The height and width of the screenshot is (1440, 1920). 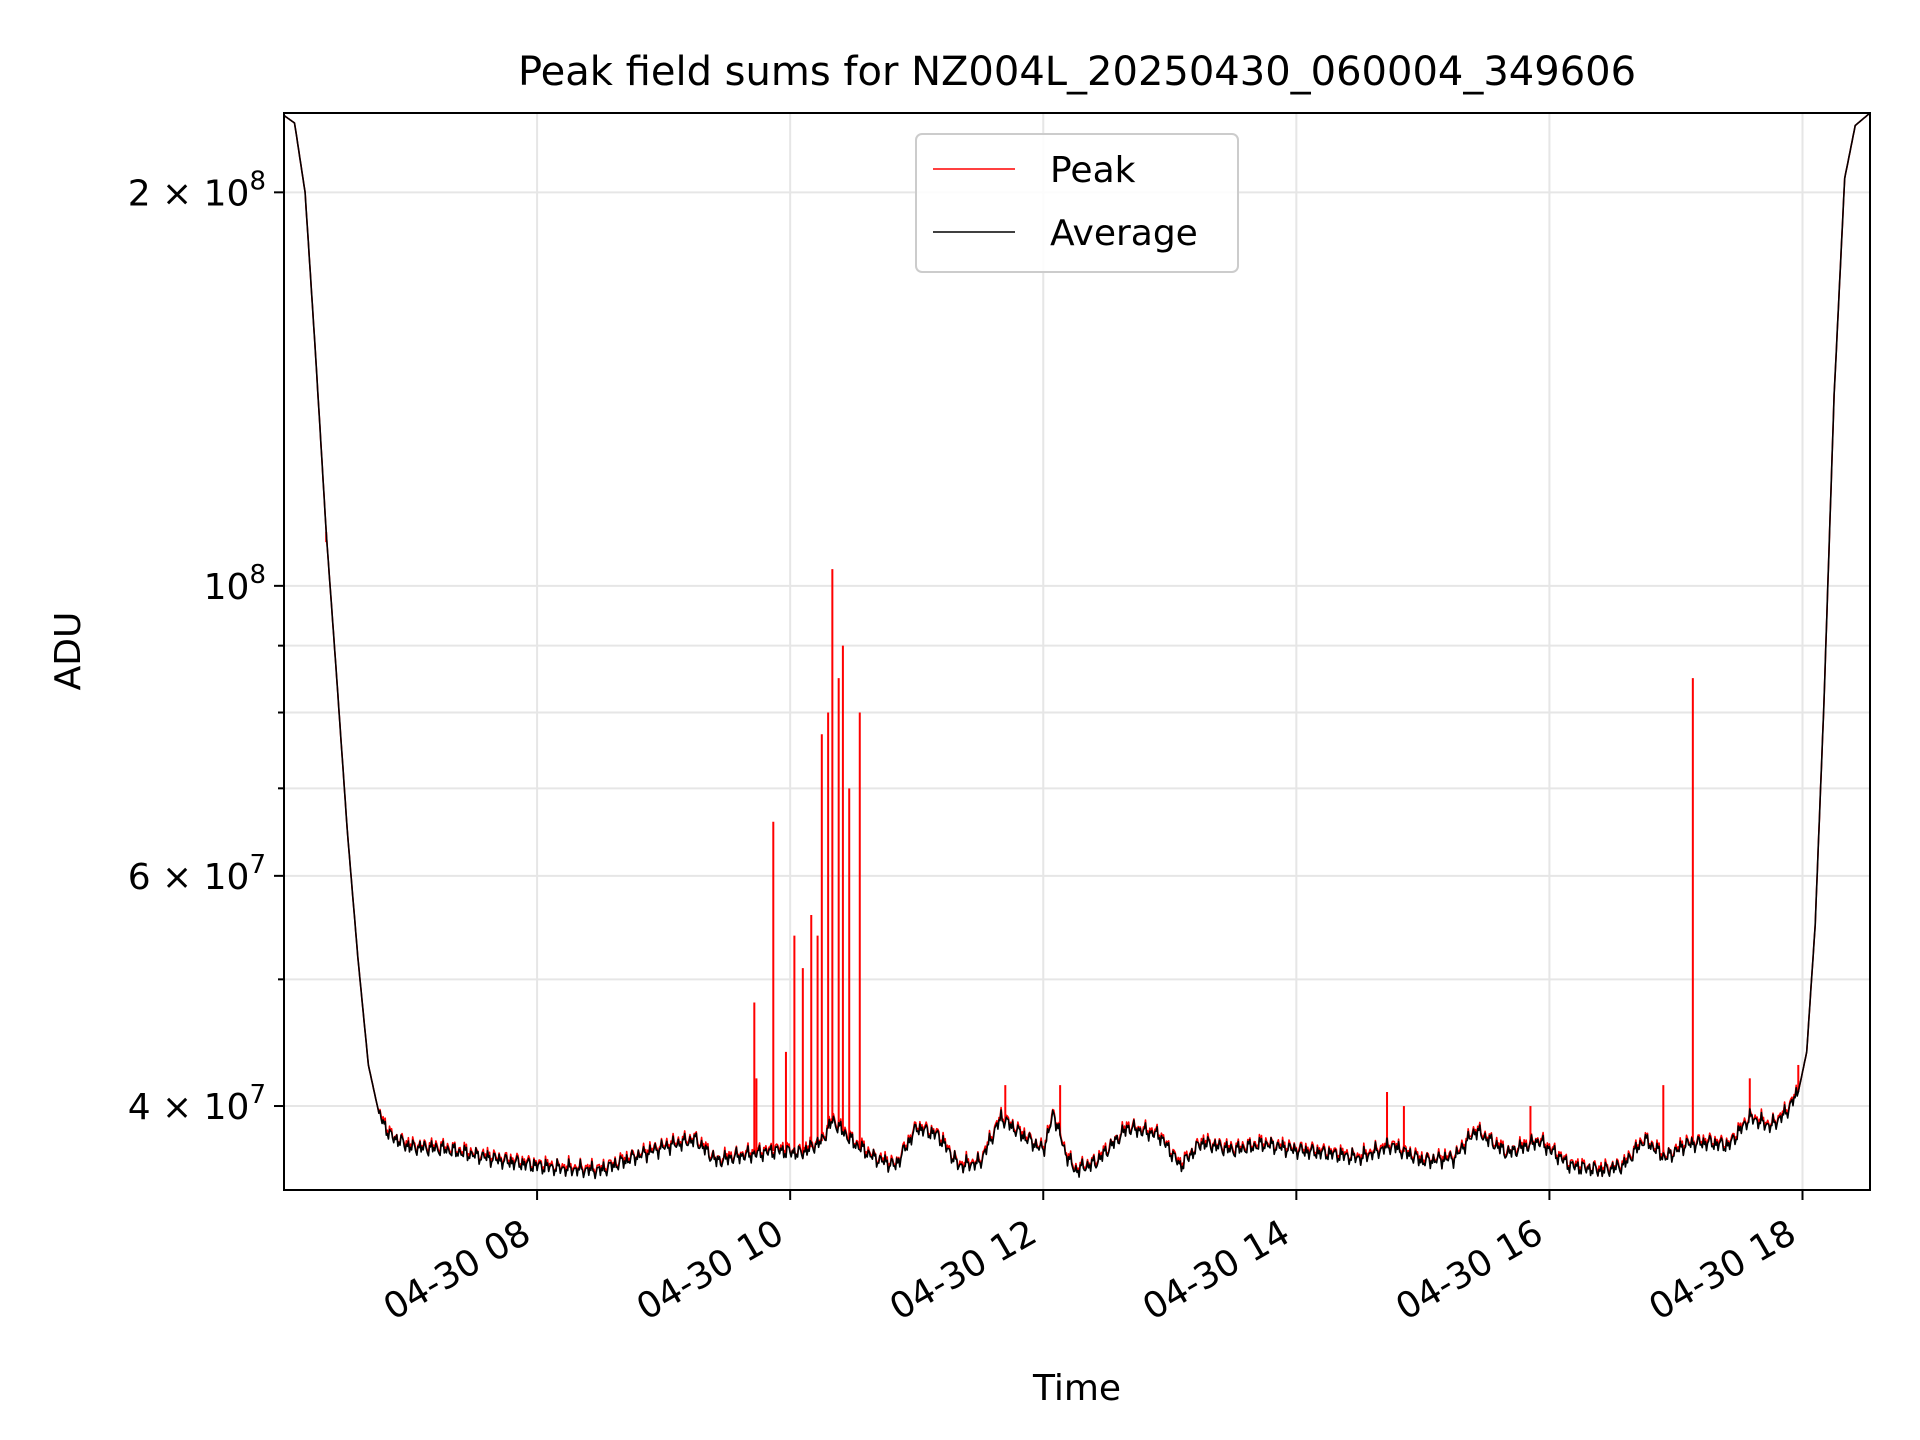 I want to click on legend-label-average: Average, so click(x=1124, y=233).